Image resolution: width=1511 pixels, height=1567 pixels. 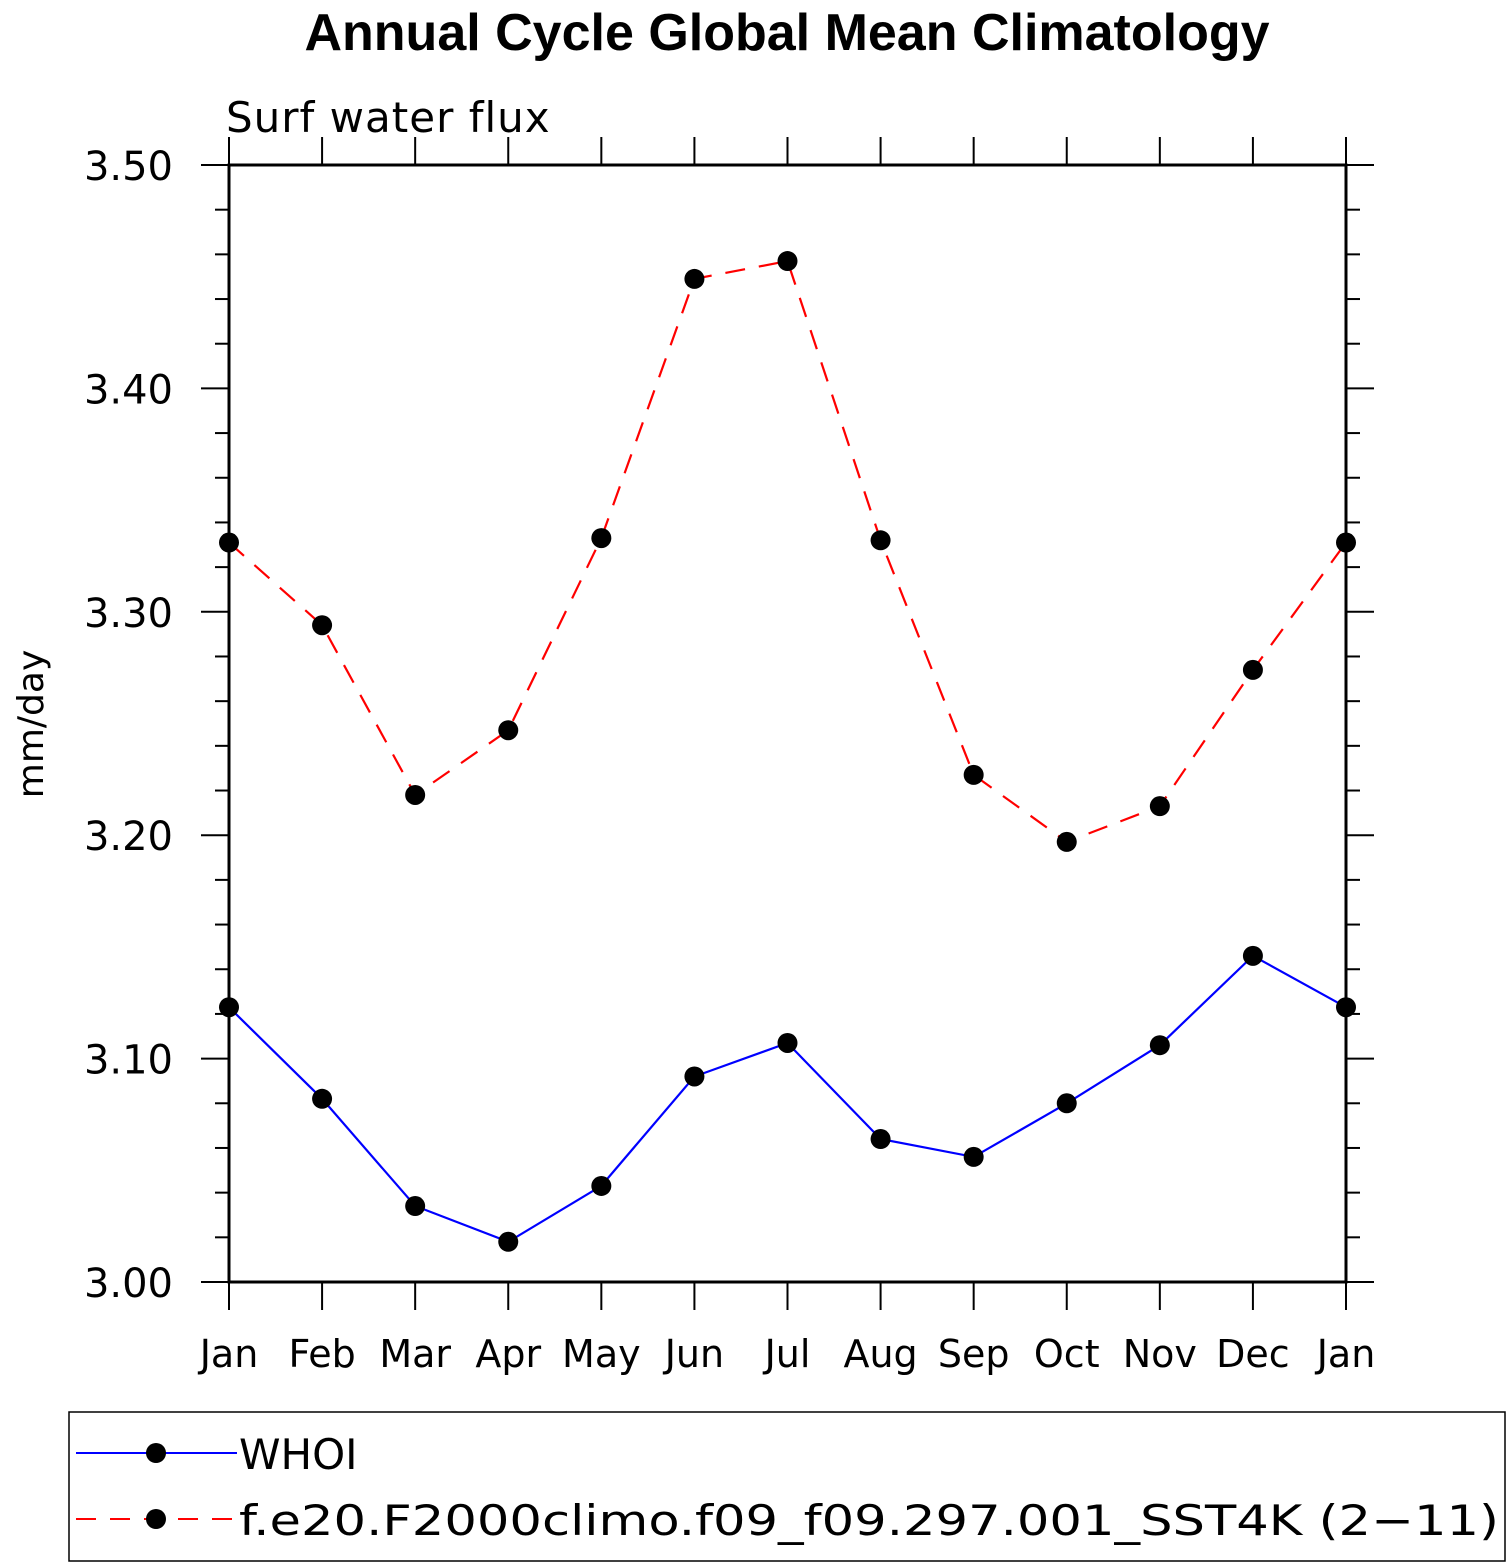 What do you see at coordinates (880, 1354) in the screenshot?
I see `x-tick-label: Aug` at bounding box center [880, 1354].